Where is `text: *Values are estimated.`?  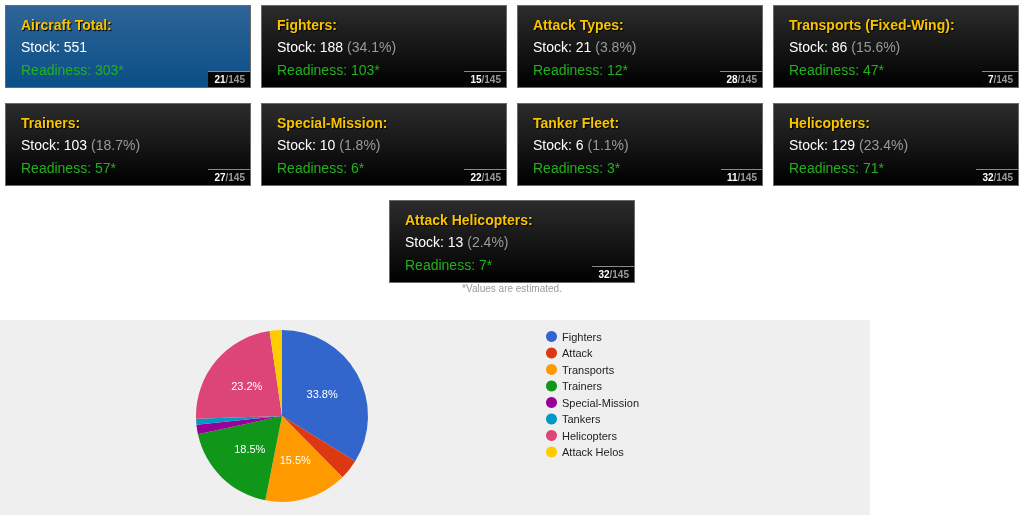 text: *Values are estimated. is located at coordinates (512, 288).